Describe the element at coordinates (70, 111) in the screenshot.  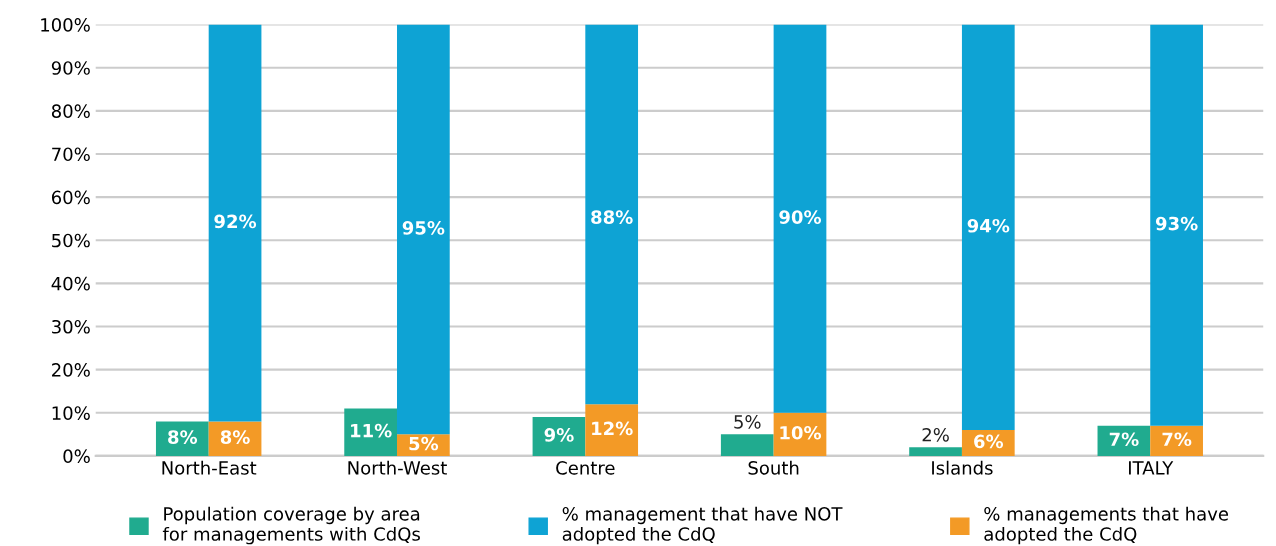
I see `y-tick-label: 80%` at that location.